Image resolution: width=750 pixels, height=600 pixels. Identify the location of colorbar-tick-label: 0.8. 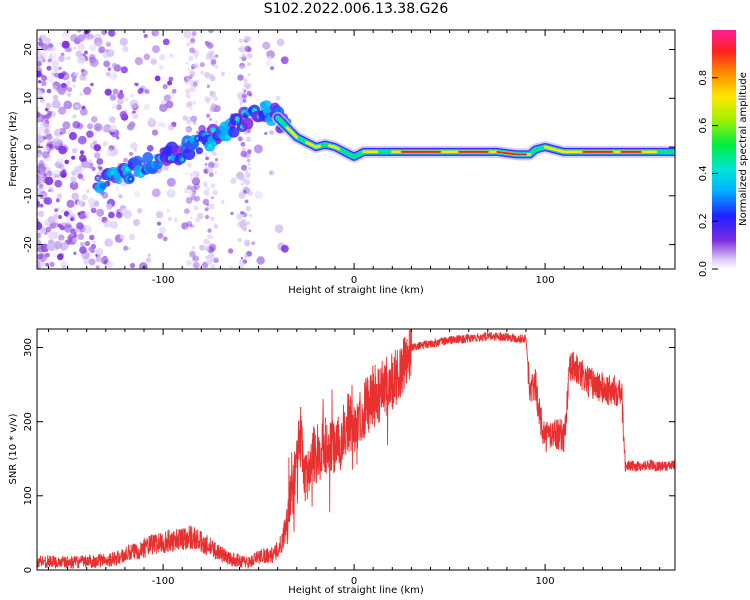
(703, 78).